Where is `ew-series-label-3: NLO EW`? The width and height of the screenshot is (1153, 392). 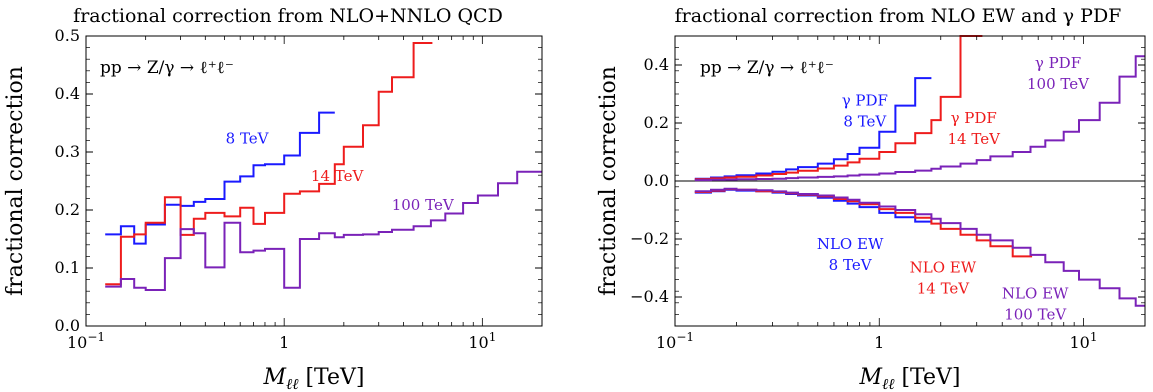
ew-series-label-3: NLO EW is located at coordinates (850, 244).